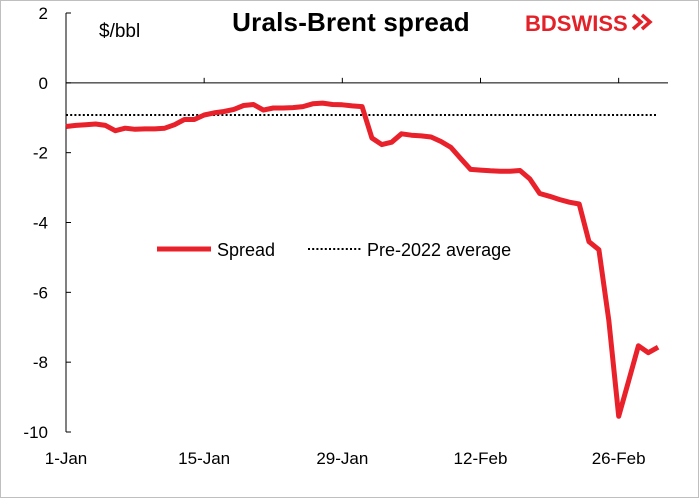 The image size is (699, 498). Describe the element at coordinates (642, 24) in the screenshot. I see `logo-chevron-icon` at that location.